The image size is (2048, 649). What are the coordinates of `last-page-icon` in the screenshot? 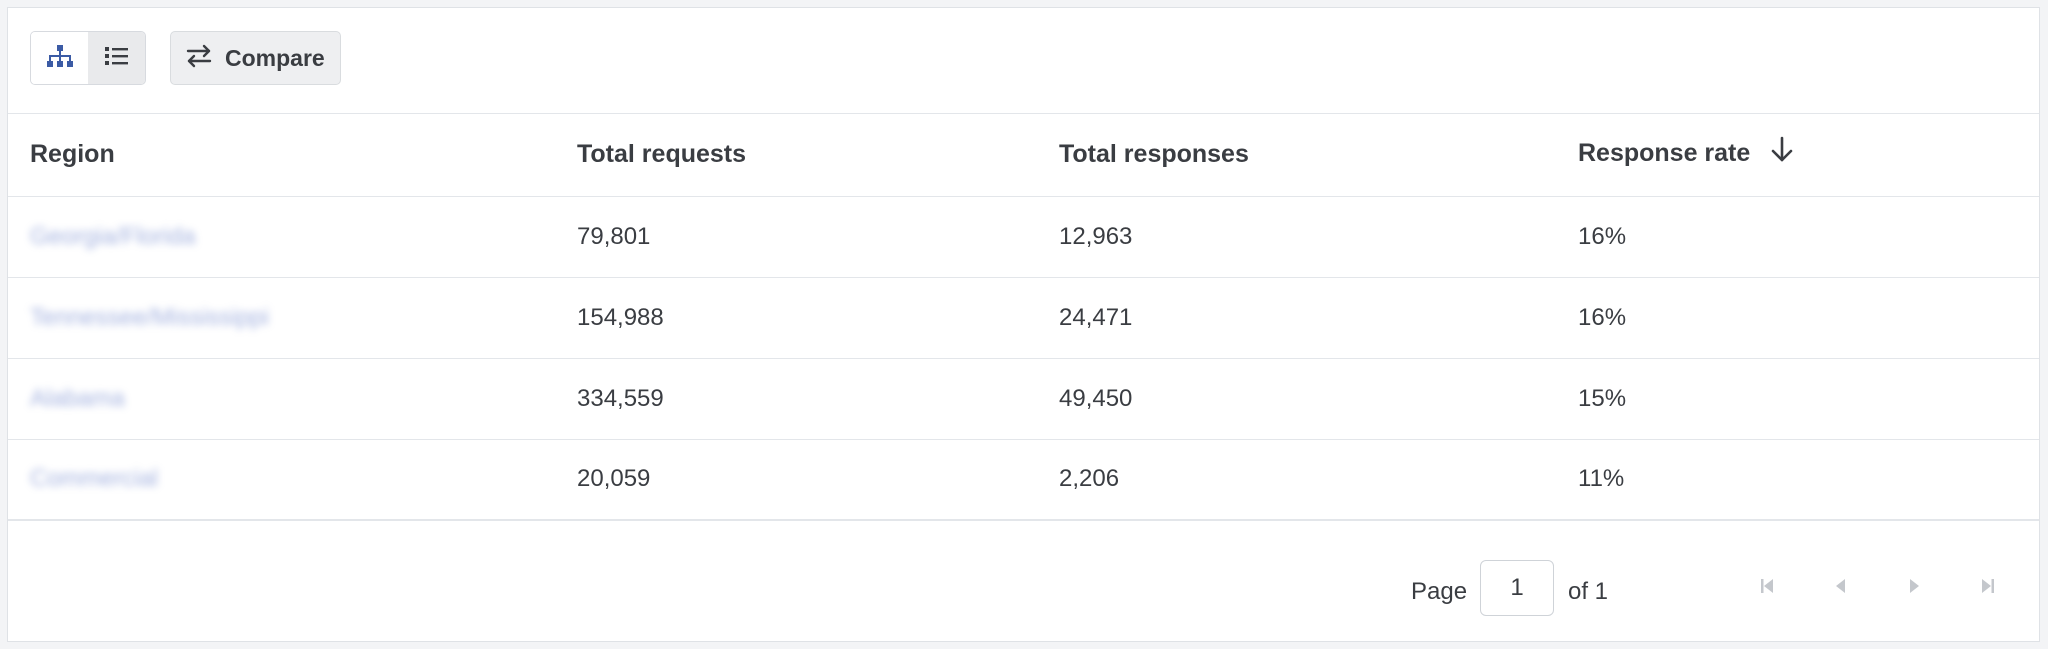 It's located at (1988, 588).